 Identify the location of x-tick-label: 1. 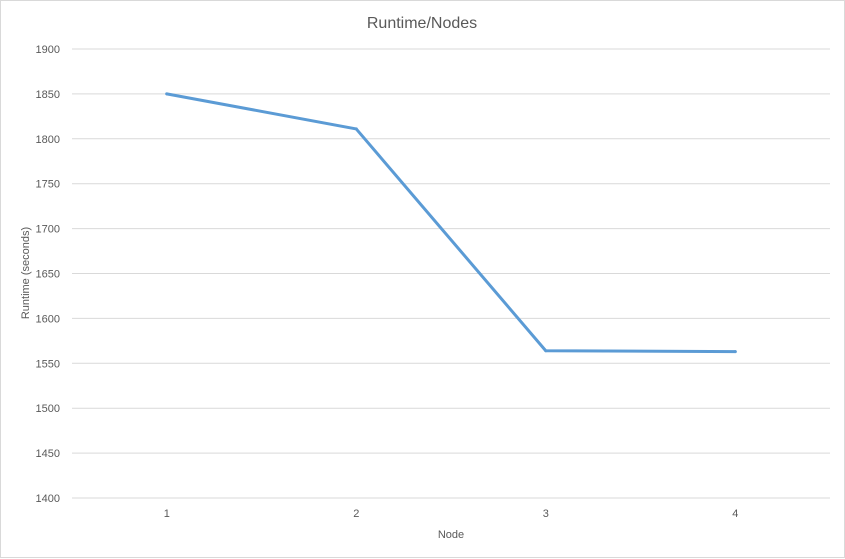
(167, 514).